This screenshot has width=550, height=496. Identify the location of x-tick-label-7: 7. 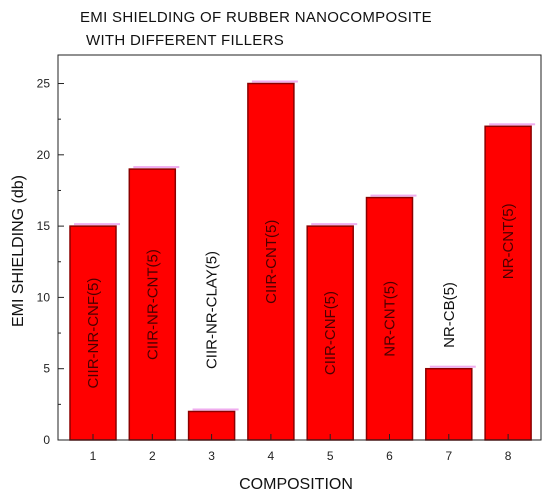
(448, 456).